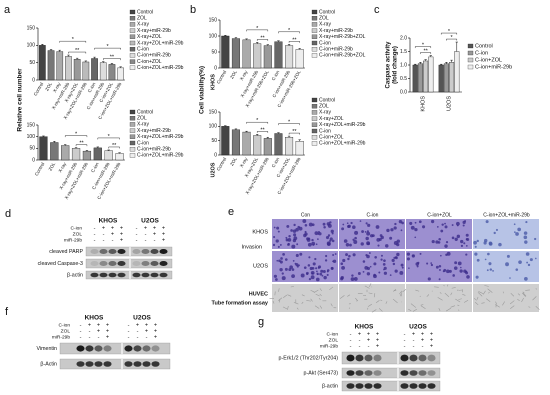 Image resolution: width=550 pixels, height=395 pixels. Describe the element at coordinates (403, 52) in the screenshot. I see `y-tick-label: 1.5` at that location.